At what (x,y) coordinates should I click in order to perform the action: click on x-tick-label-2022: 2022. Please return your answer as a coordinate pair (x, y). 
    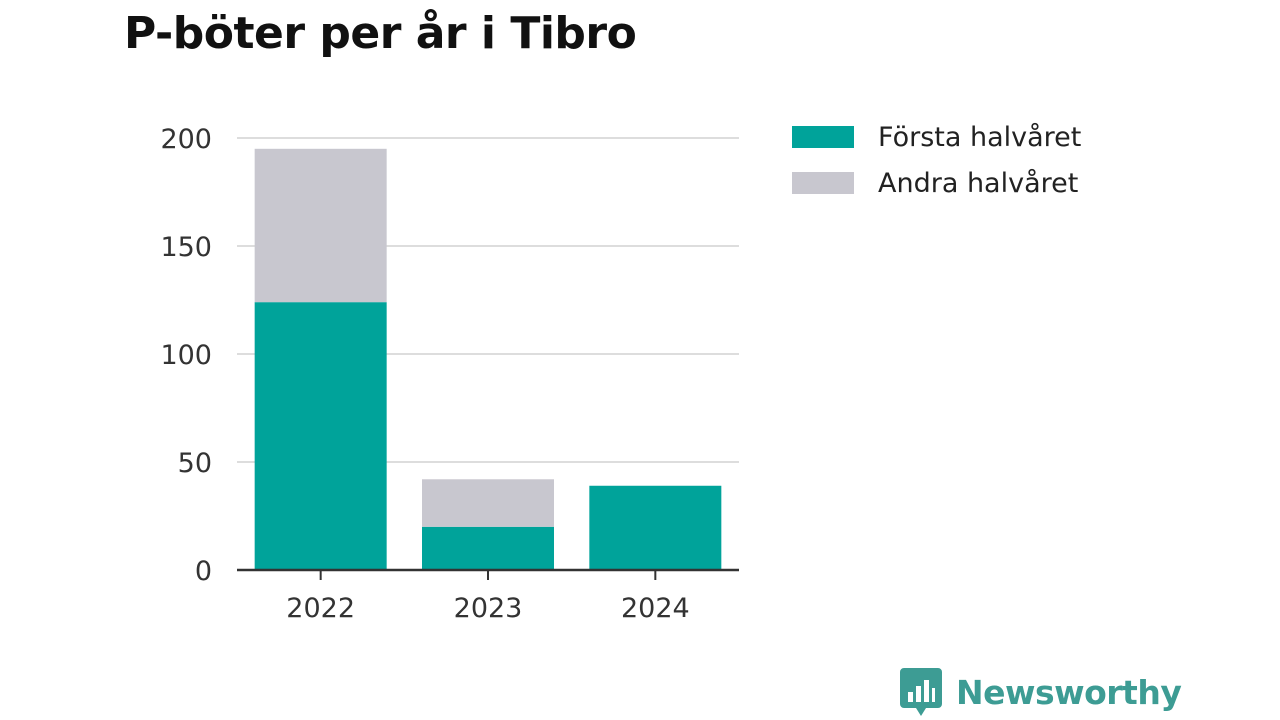
    Looking at the image, I should click on (320, 608).